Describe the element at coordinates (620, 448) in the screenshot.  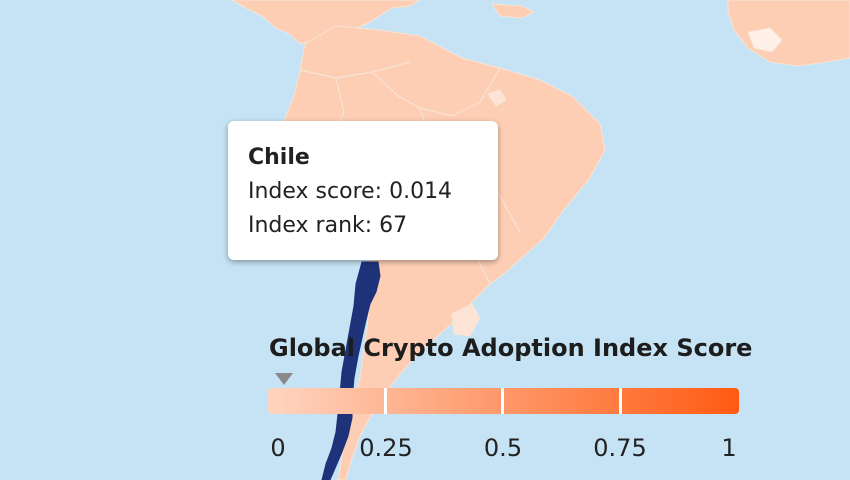
I see `legend-tick-label: 0.75` at that location.